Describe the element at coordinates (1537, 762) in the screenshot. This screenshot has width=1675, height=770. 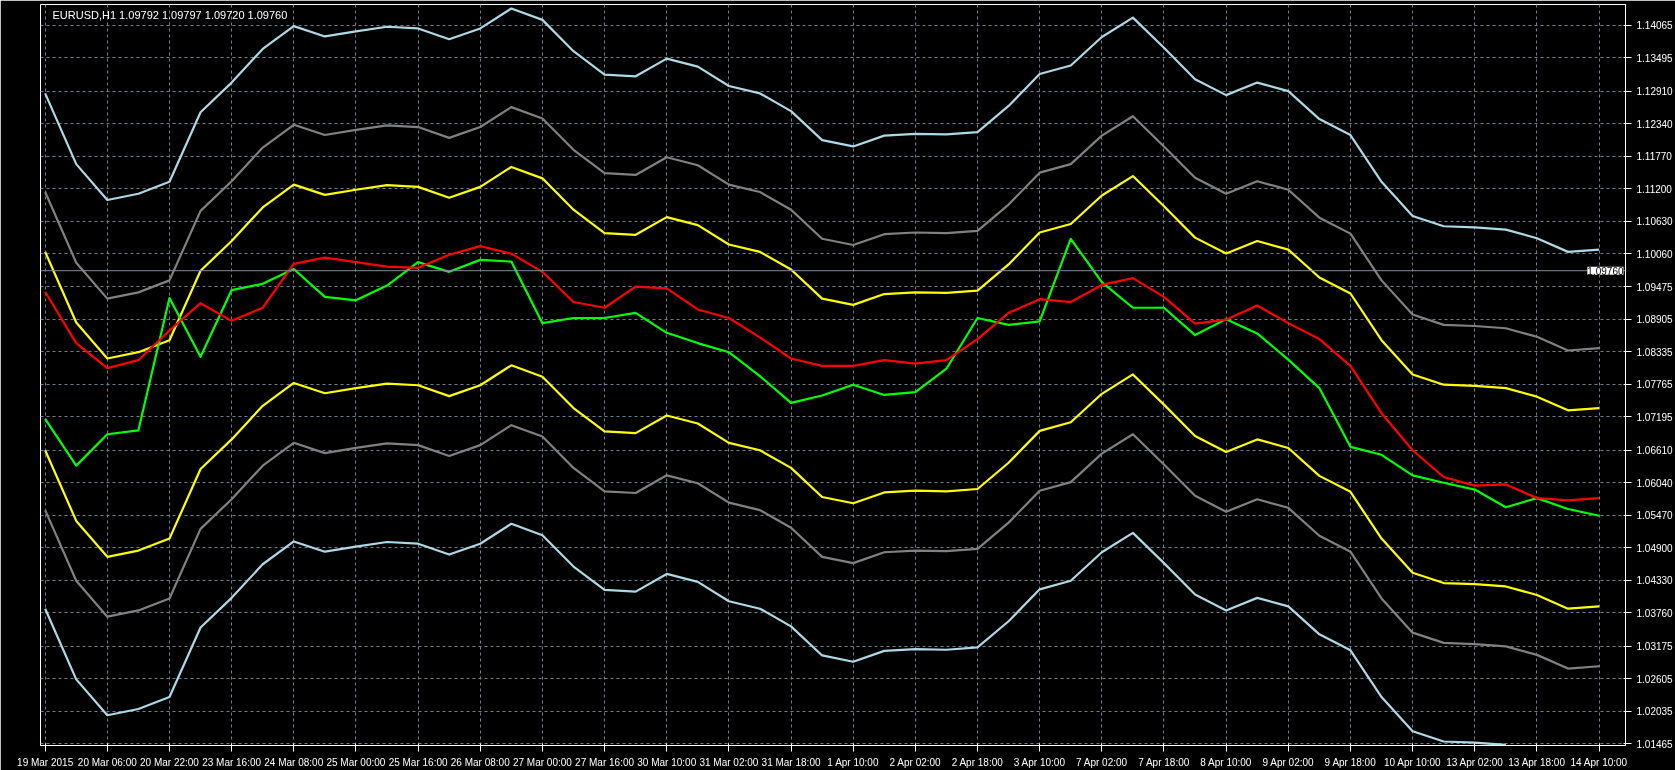
I see `x-tick-label: 13 Apr 18:00` at that location.